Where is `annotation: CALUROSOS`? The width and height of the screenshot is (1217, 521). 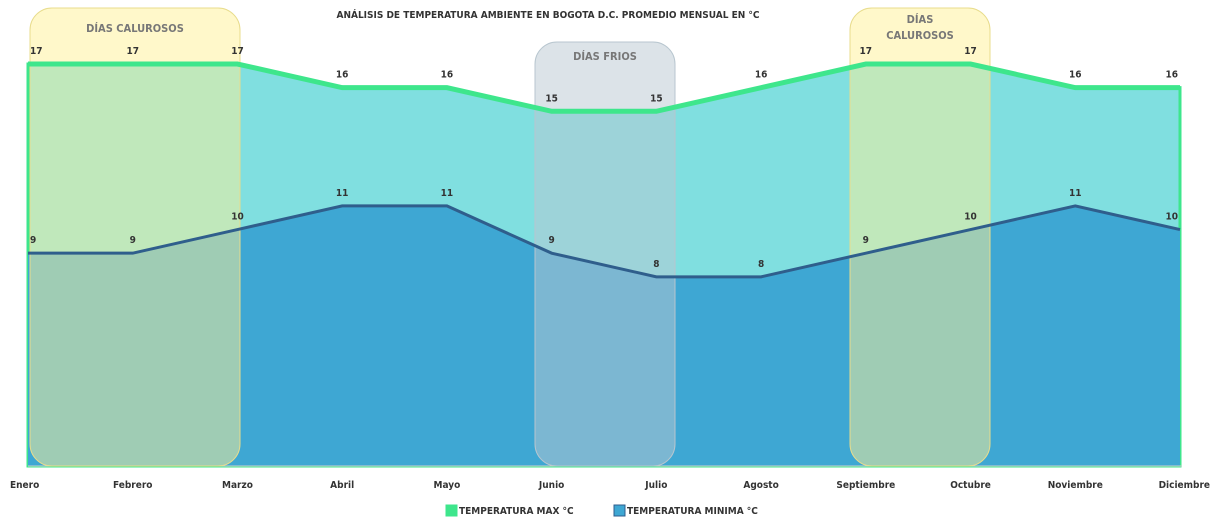 annotation: CALUROSOS is located at coordinates (920, 35).